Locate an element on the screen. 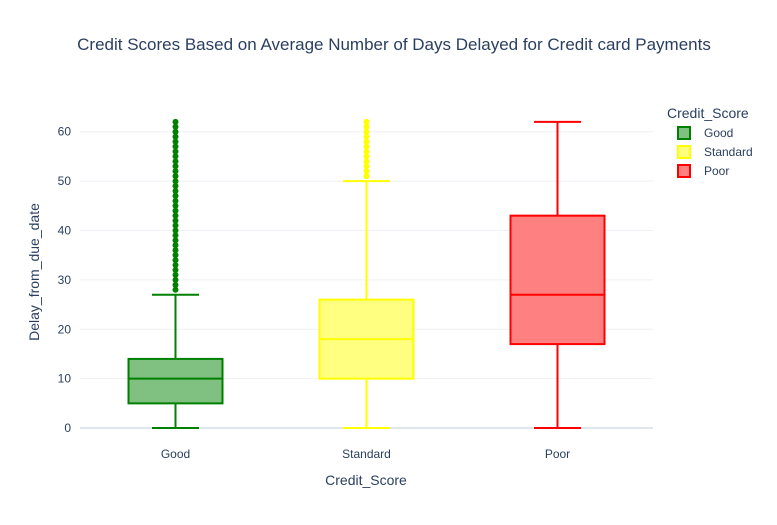  x-axis-ticks: Good Standard Poor is located at coordinates (365, 454).